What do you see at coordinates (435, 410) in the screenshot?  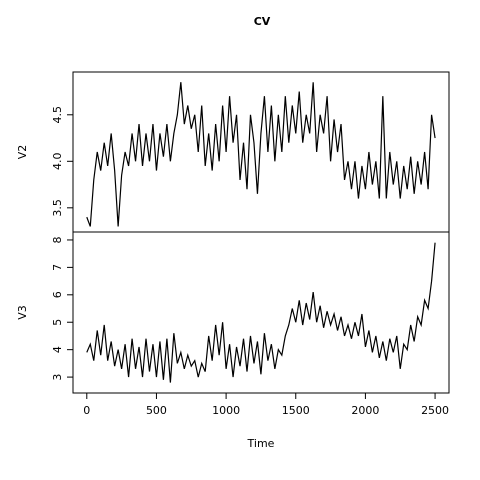 I see `x-tick-label: 2500` at bounding box center [435, 410].